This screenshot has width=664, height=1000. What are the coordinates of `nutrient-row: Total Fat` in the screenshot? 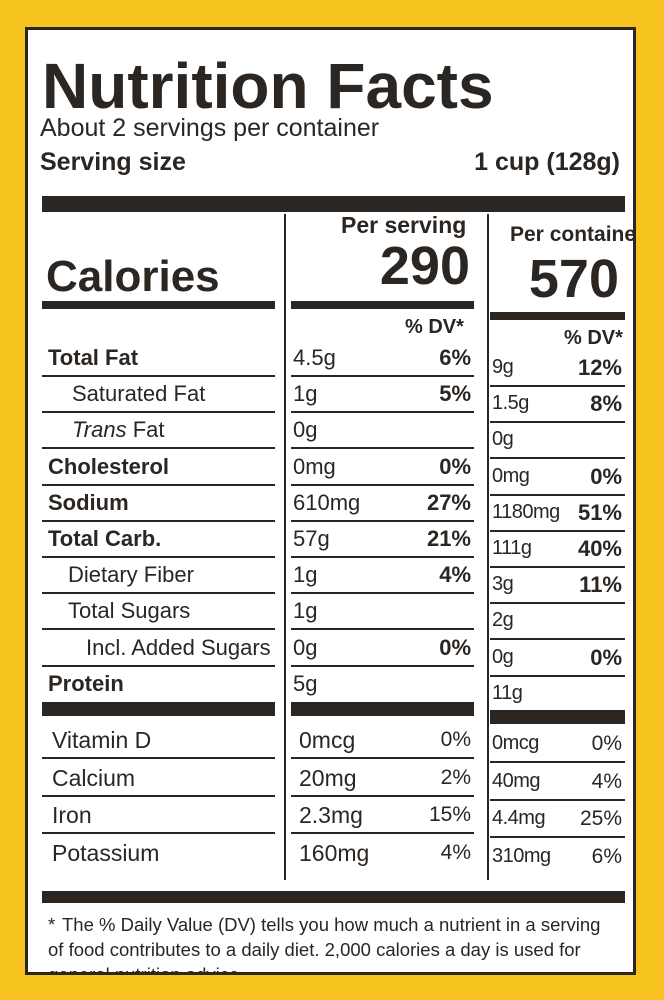 It's located at (158, 359).